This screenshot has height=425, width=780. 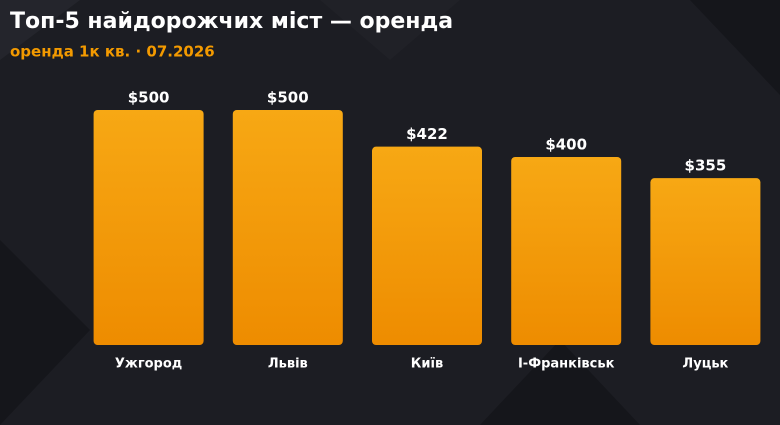 I want to click on value-label: $400, so click(x=566, y=145).